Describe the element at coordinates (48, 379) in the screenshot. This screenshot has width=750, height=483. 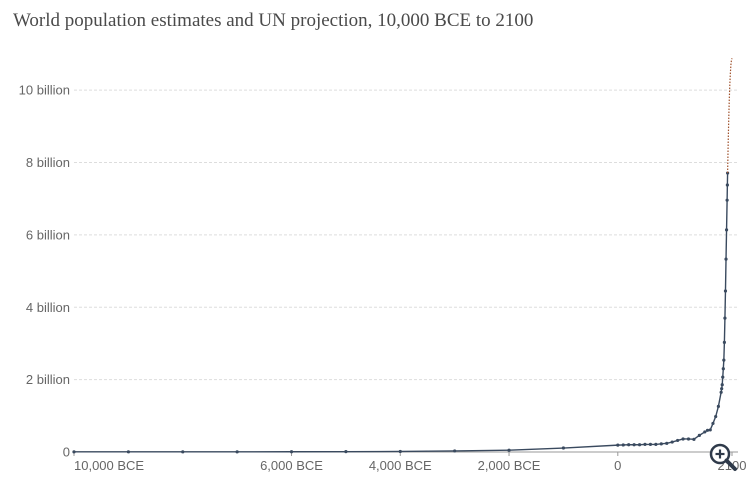
I see `y-tick-label: 2 billion` at that location.